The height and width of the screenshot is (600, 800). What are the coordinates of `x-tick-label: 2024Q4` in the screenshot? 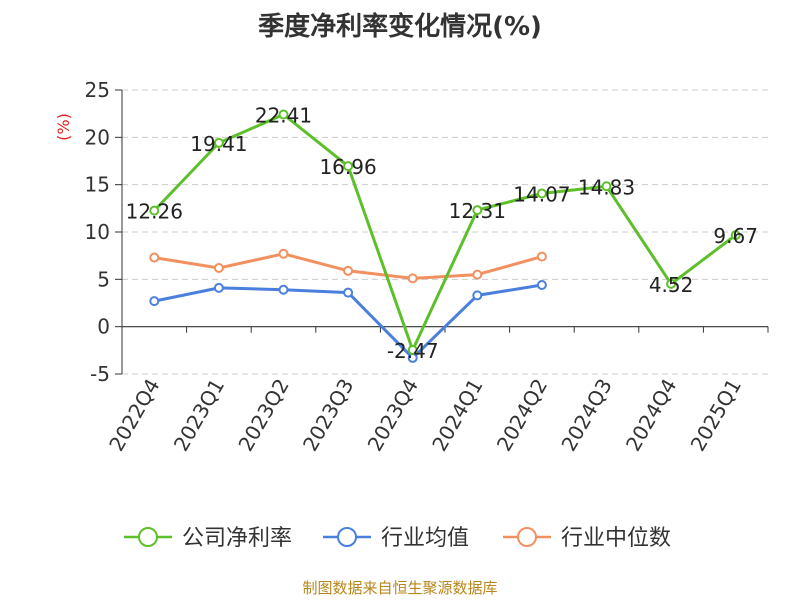 It's located at (651, 415).